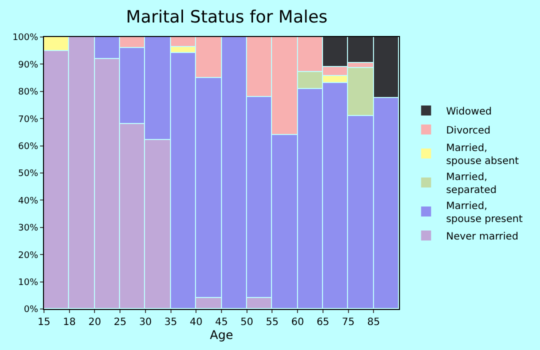  What do you see at coordinates (69, 322) in the screenshot?
I see `x-tick-label: 18` at bounding box center [69, 322].